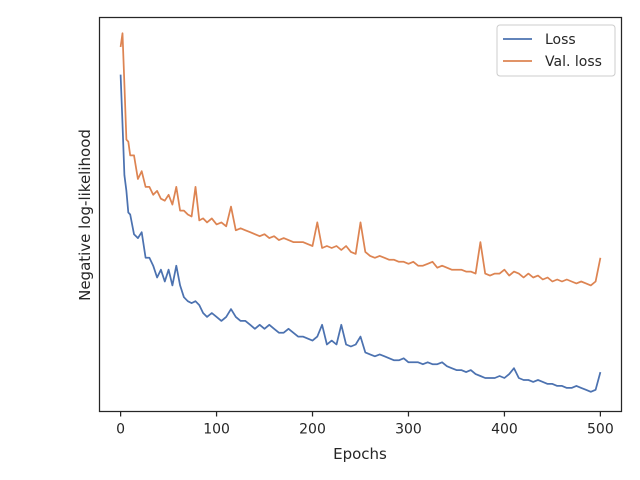 This screenshot has width=640, height=480. I want to click on x-tick-label: 300, so click(408, 430).